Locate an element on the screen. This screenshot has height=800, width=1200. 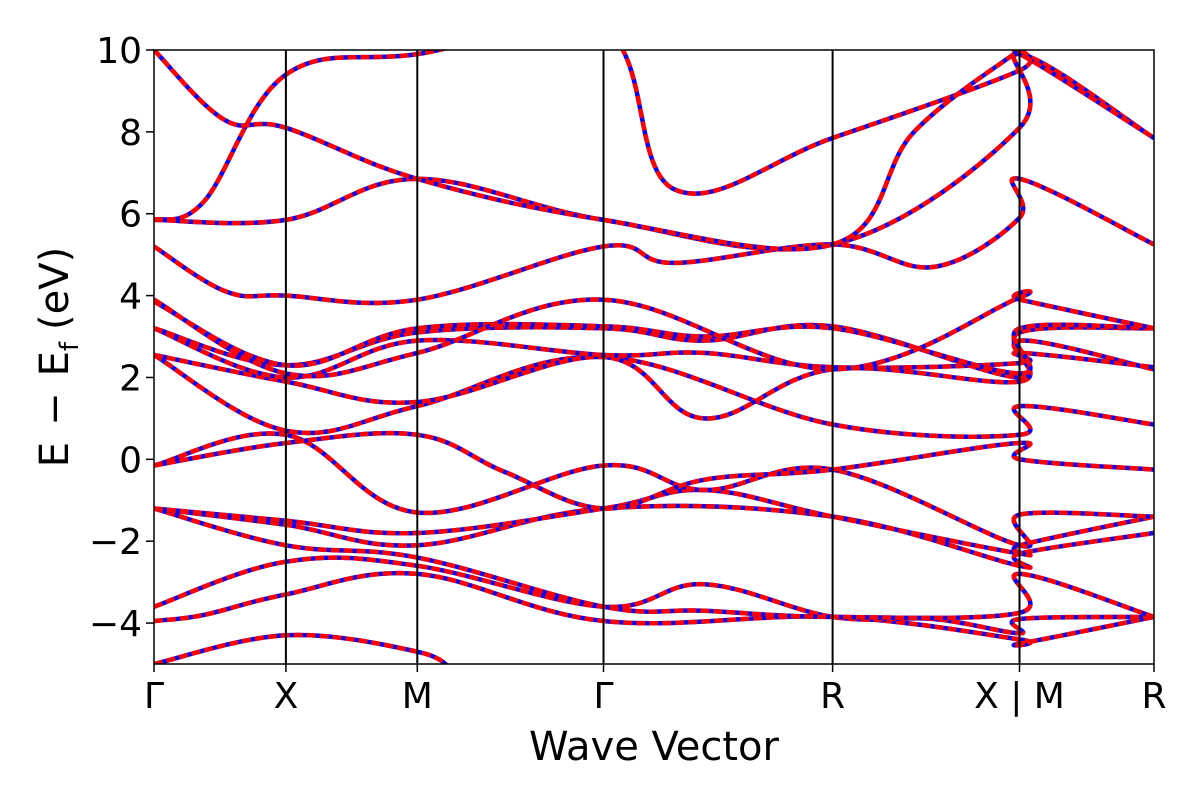
x-tick-label-2: M is located at coordinates (417, 696).